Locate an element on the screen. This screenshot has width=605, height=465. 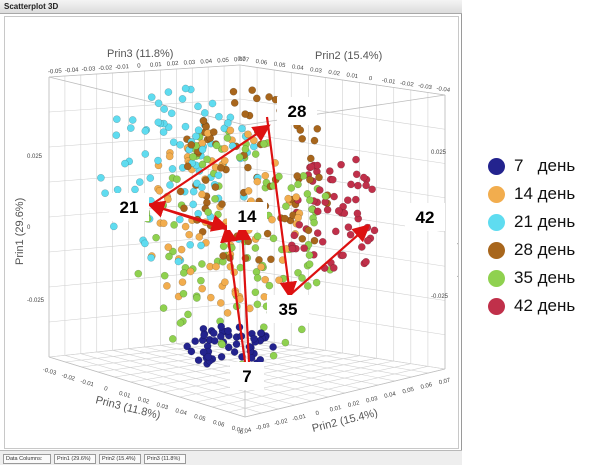
tick-label-bottom-left: 0.06 is located at coordinates (219, 424).